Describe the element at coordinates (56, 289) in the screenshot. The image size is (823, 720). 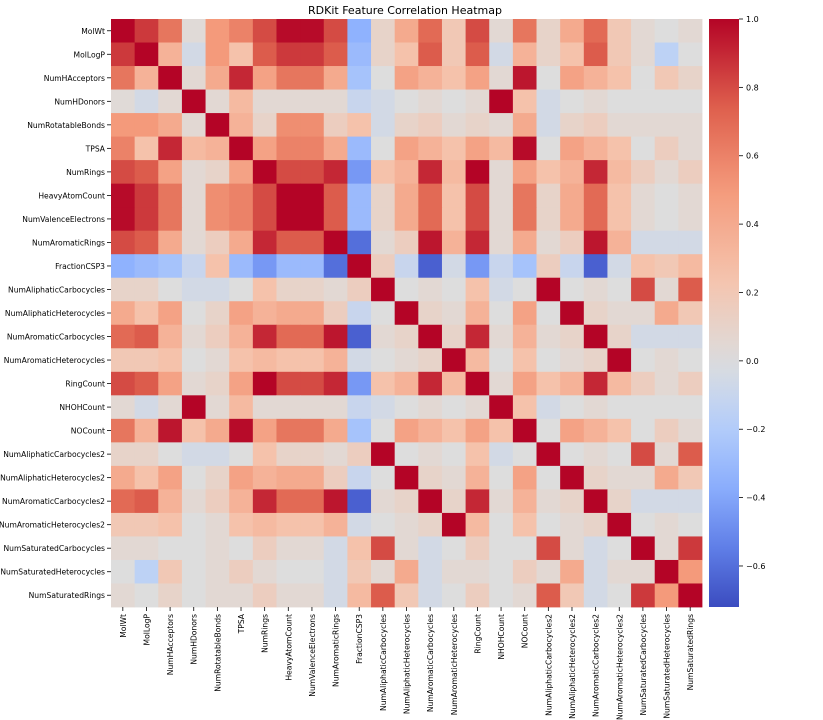
I see `row-label: NumAliphaticCarbocycles` at that location.